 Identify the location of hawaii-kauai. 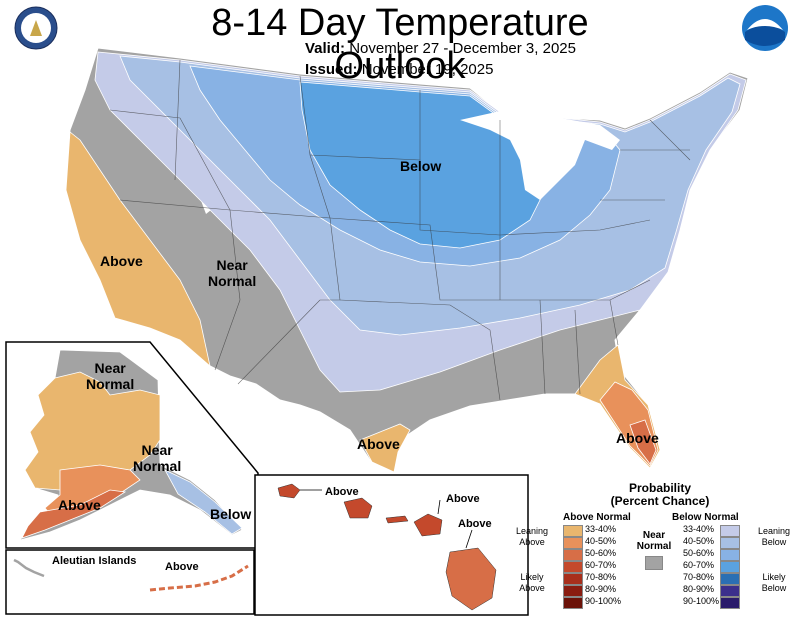
(289, 491).